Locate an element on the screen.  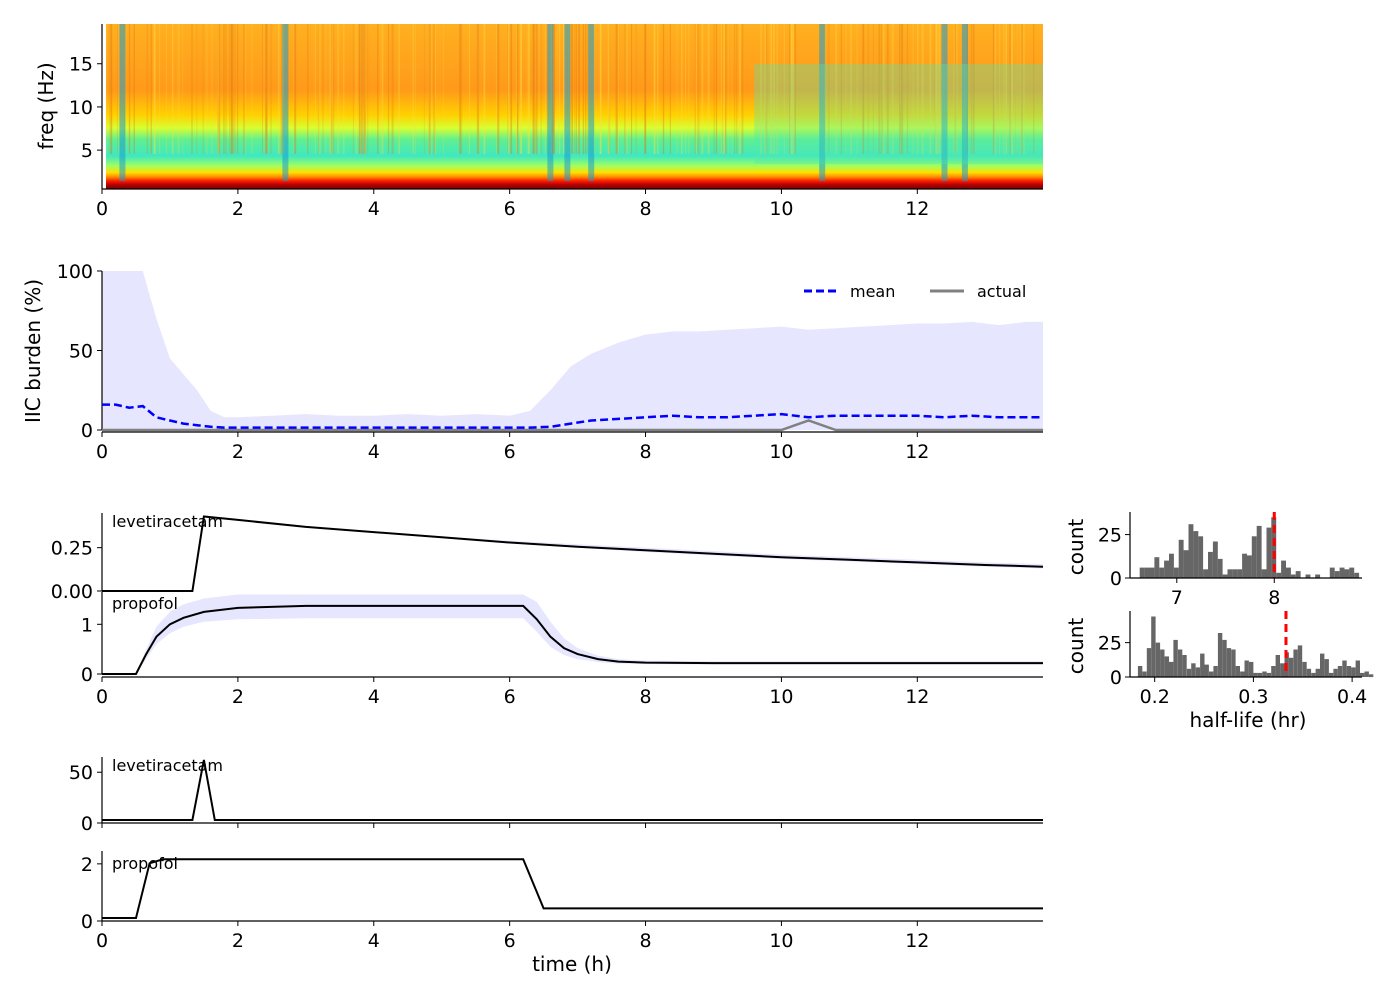
spectrogram-image is located at coordinates (575, 106).